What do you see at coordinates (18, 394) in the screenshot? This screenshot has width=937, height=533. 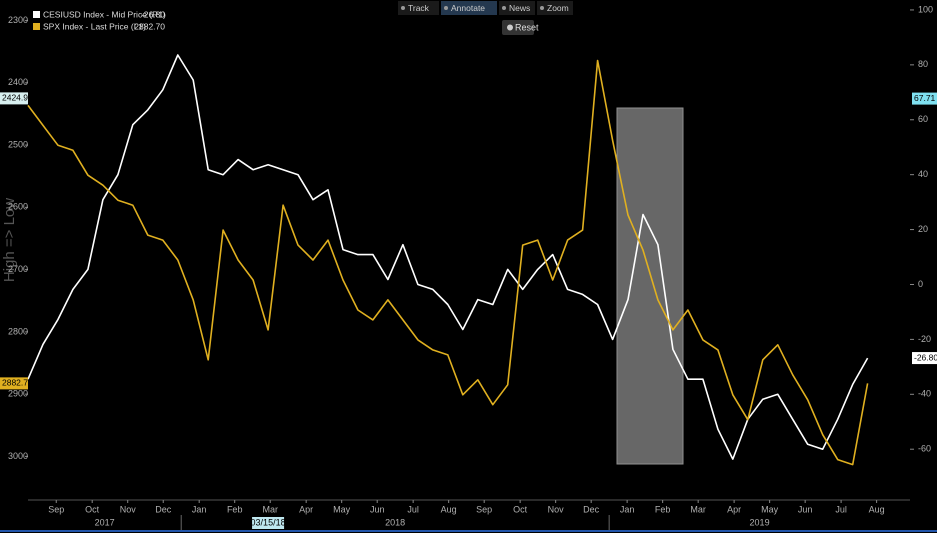 I see `y-tick-label: 2900` at bounding box center [18, 394].